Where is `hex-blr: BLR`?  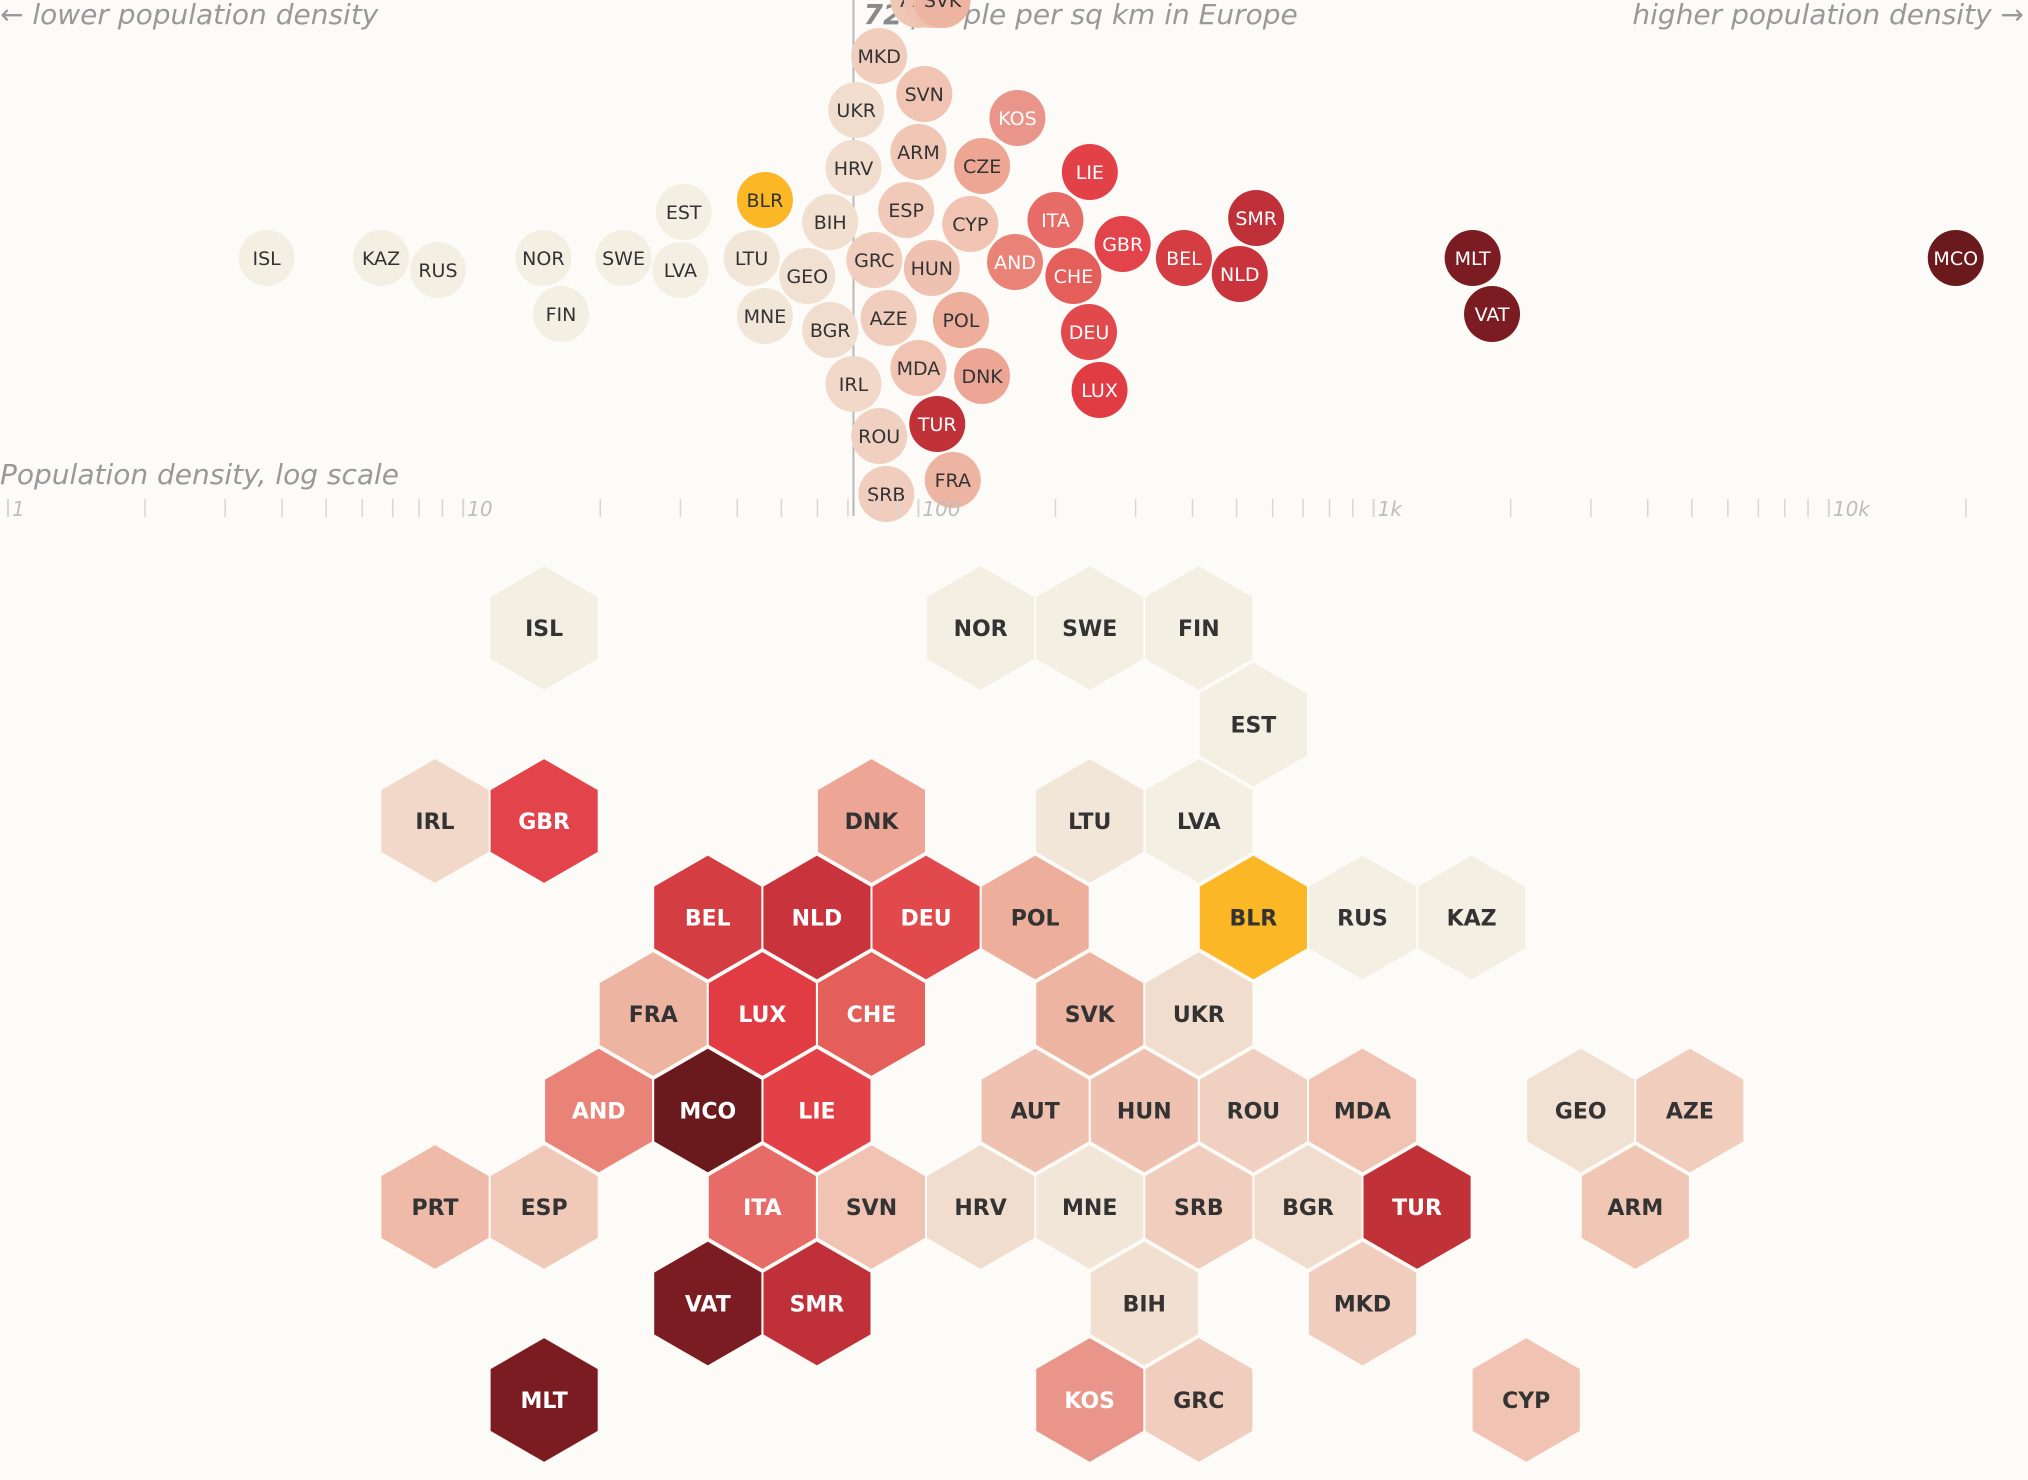
hex-blr: BLR is located at coordinates (1253, 917).